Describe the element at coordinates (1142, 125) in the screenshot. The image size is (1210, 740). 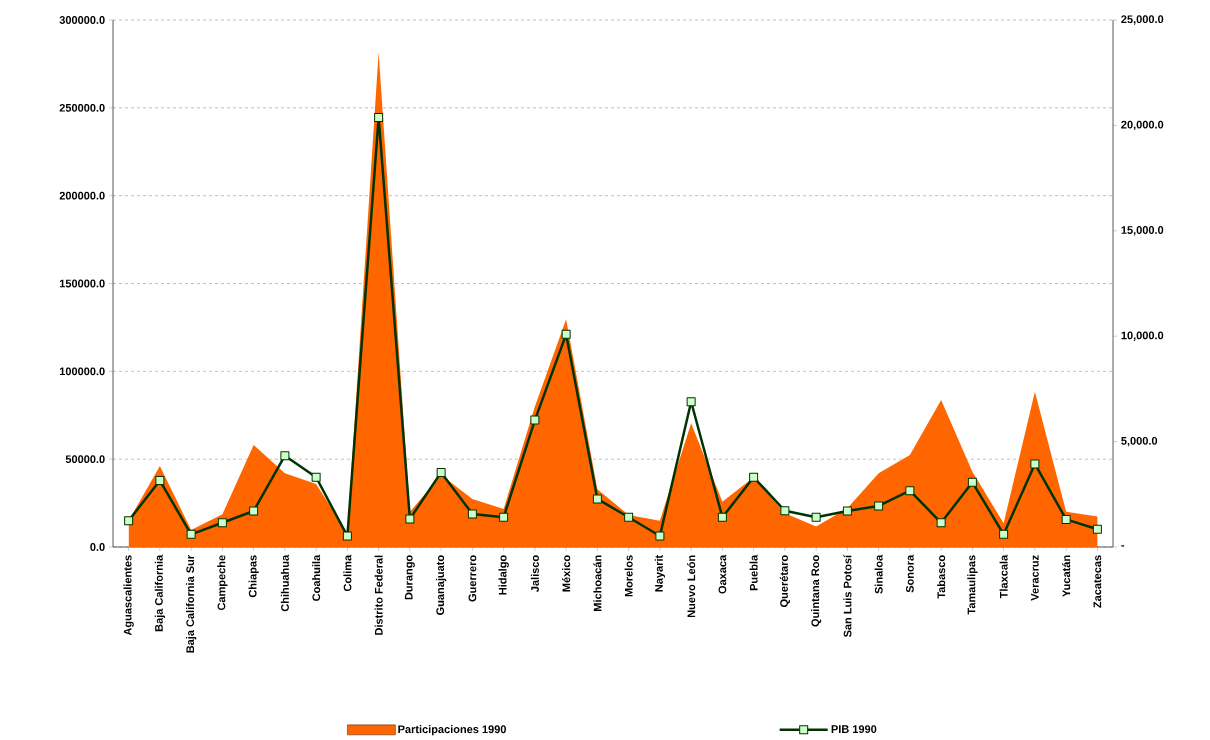
I see `y2-tick-label: 20,000.0` at that location.